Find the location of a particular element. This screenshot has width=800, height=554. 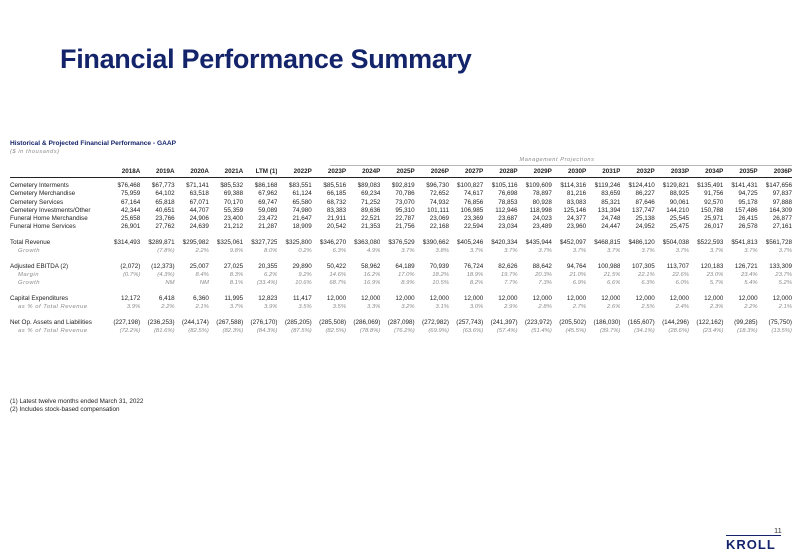

table-cell: (286,069) is located at coordinates (367, 322).